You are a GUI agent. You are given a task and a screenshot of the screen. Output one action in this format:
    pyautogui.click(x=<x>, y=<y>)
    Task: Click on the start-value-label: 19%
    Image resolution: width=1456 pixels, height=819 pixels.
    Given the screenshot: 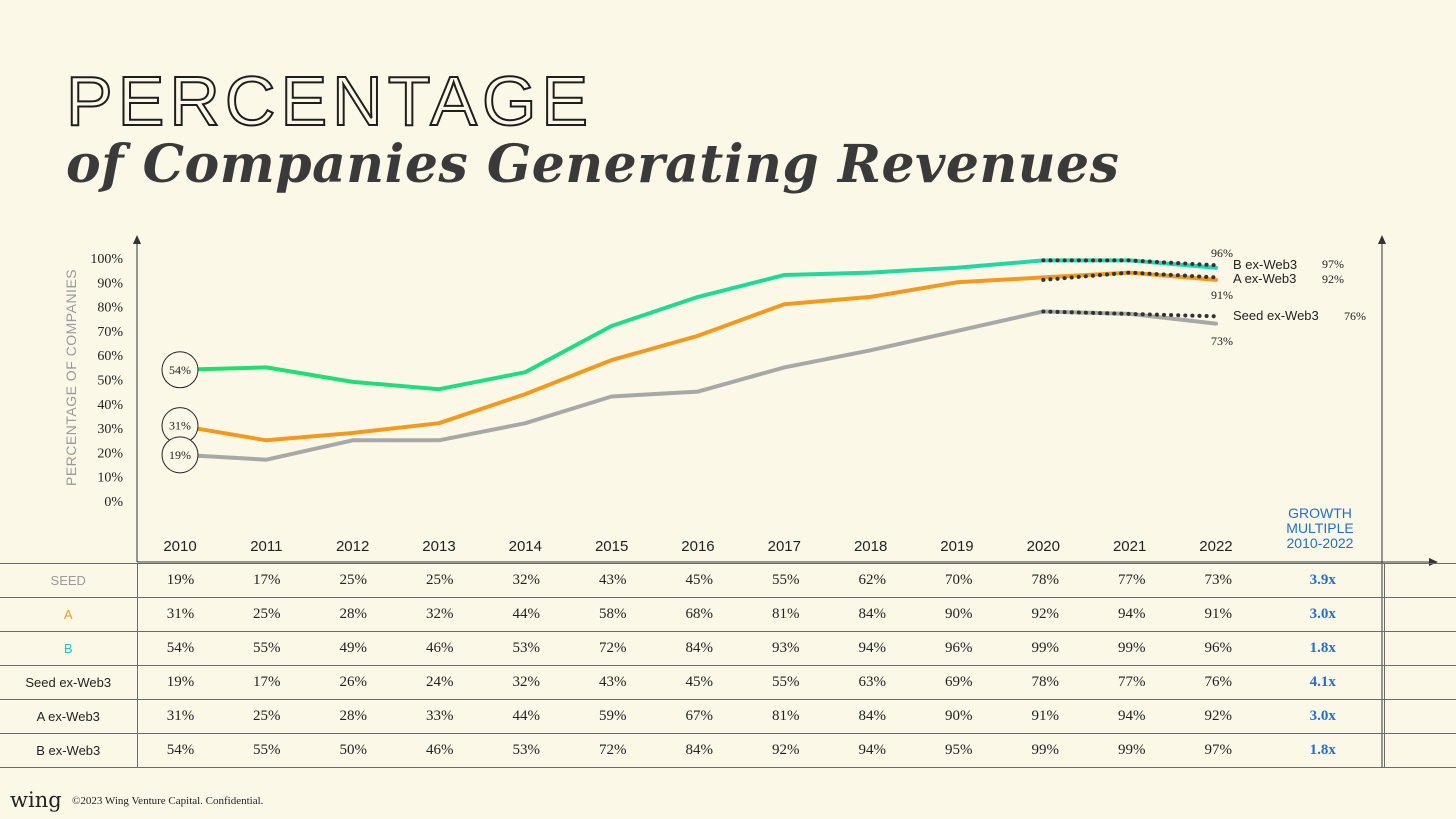 What is the action you would take?
    pyautogui.click(x=180, y=455)
    